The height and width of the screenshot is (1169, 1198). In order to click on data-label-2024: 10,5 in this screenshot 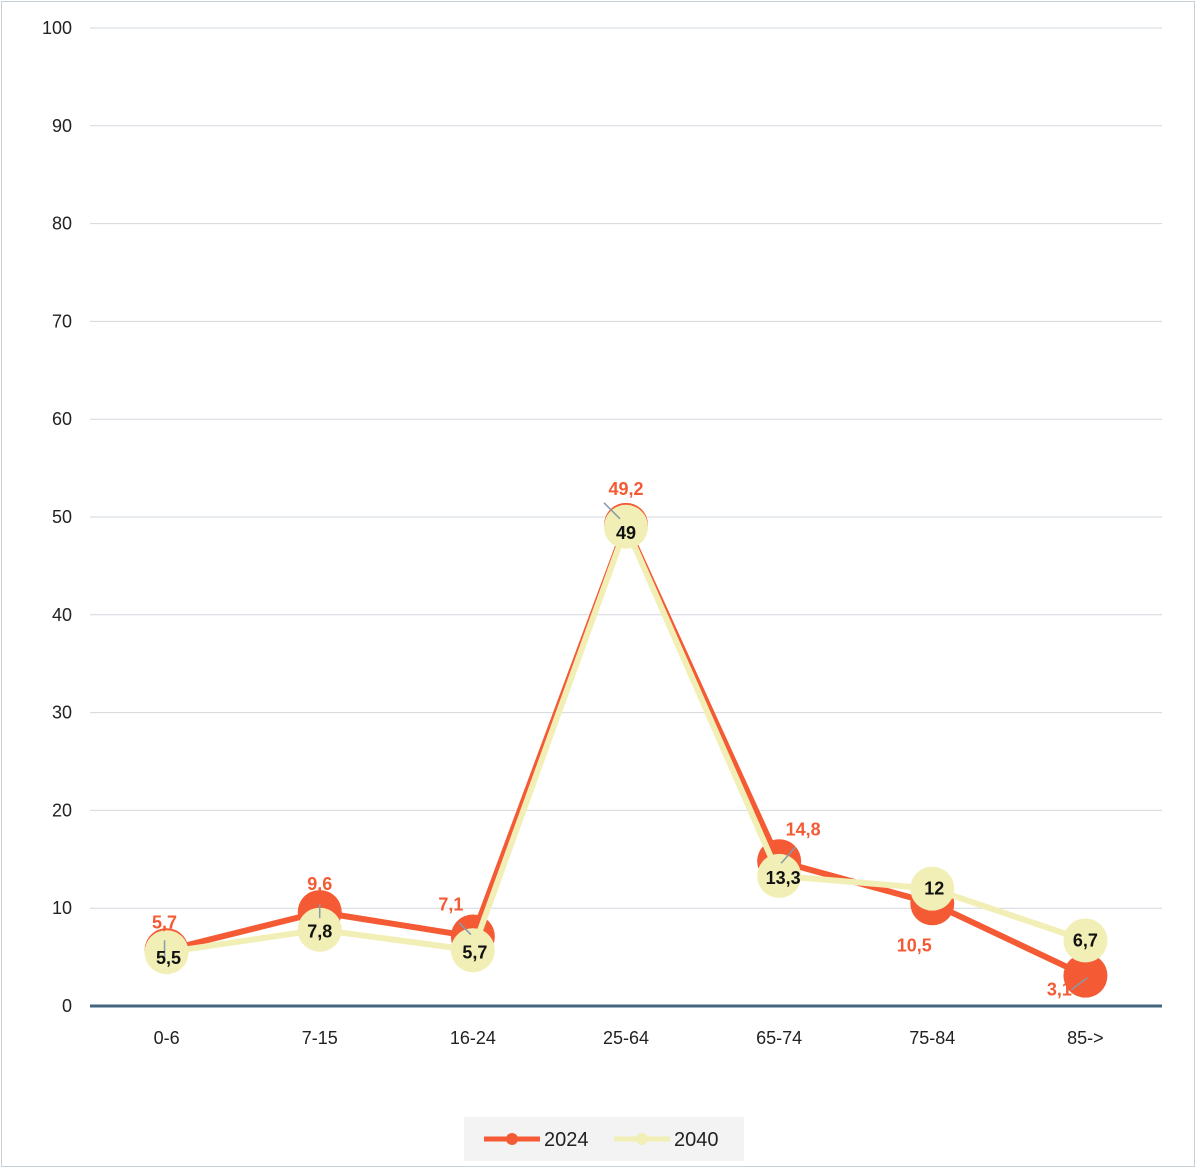, I will do `click(914, 945)`.